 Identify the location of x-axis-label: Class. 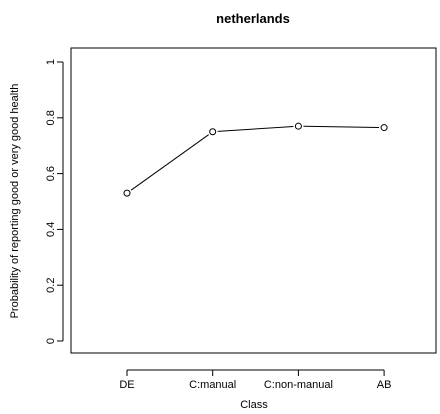
(254, 405).